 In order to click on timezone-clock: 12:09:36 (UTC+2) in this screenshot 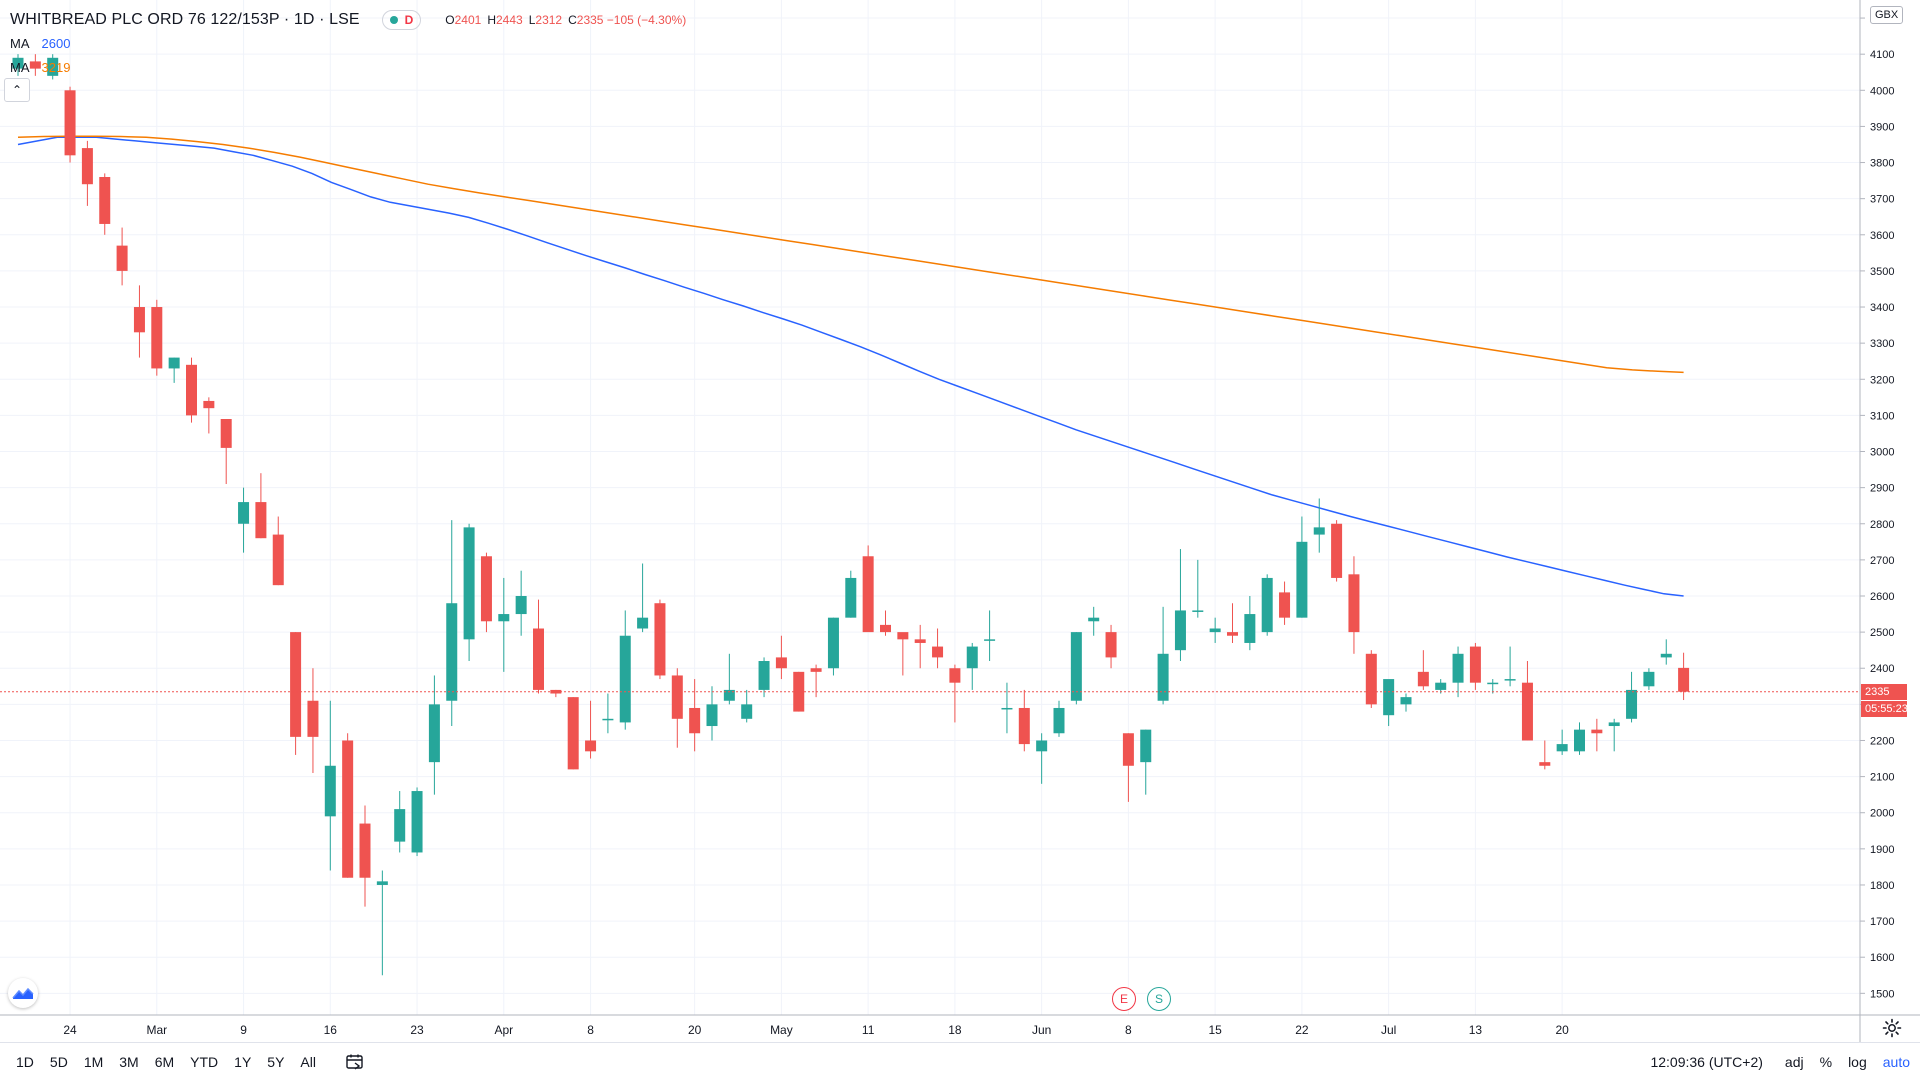, I will do `click(1706, 1062)`.